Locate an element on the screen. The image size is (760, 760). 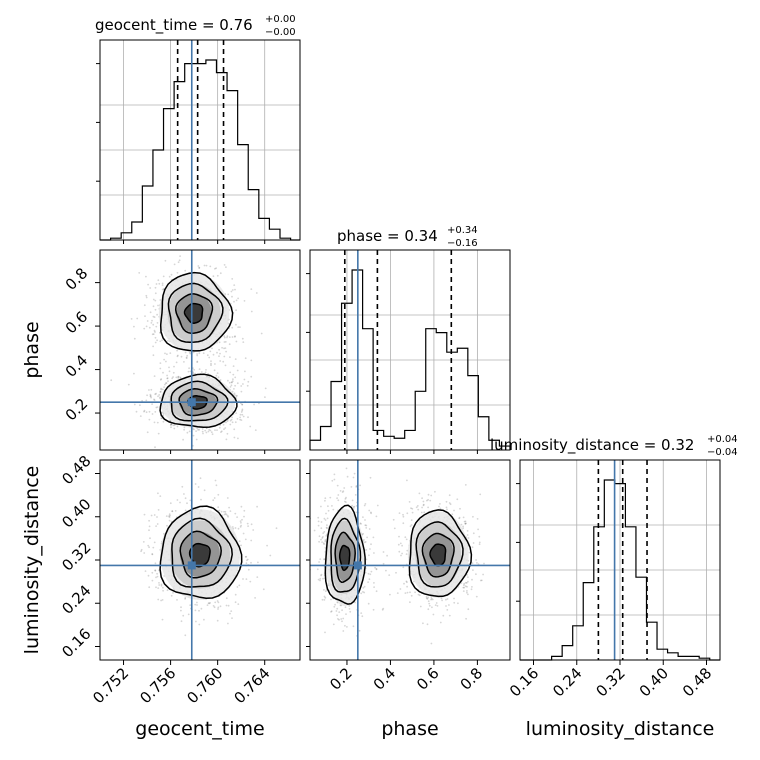
x-tick-label-geocent-time: 0.764 is located at coordinates (251, 685).